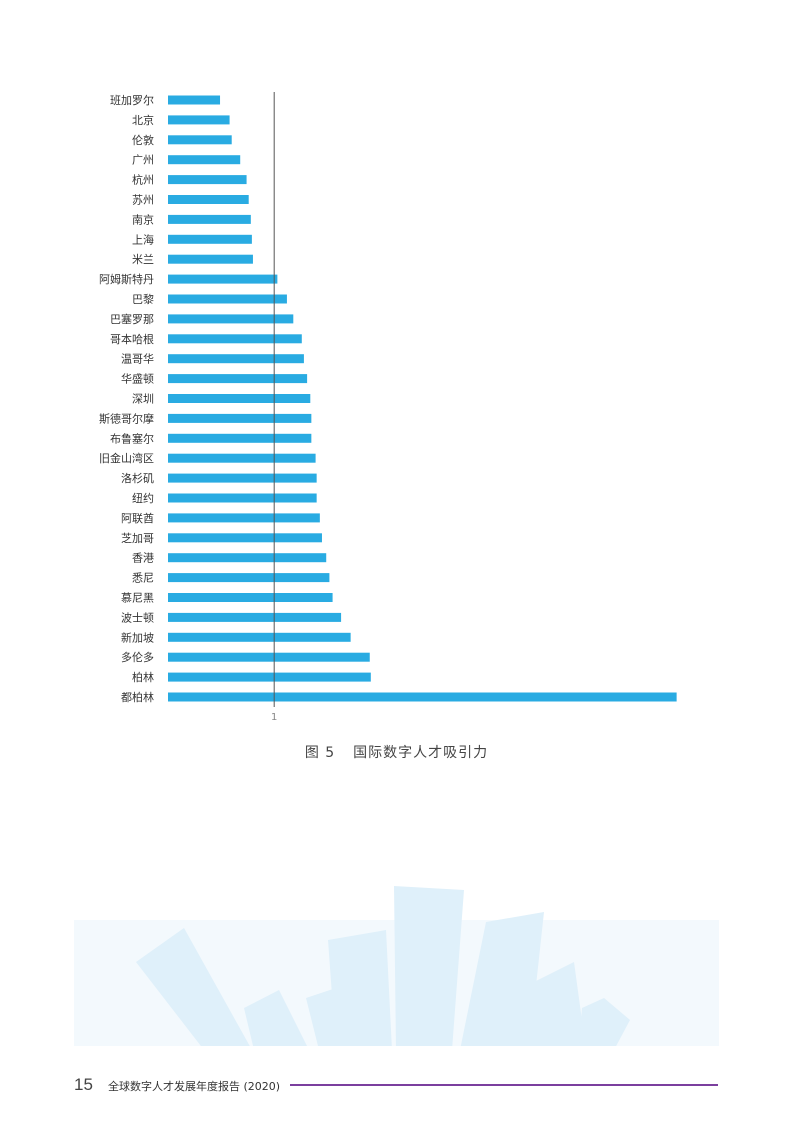 The height and width of the screenshot is (1122, 793). What do you see at coordinates (143, 299) in the screenshot?
I see `category-label: 巴黎` at bounding box center [143, 299].